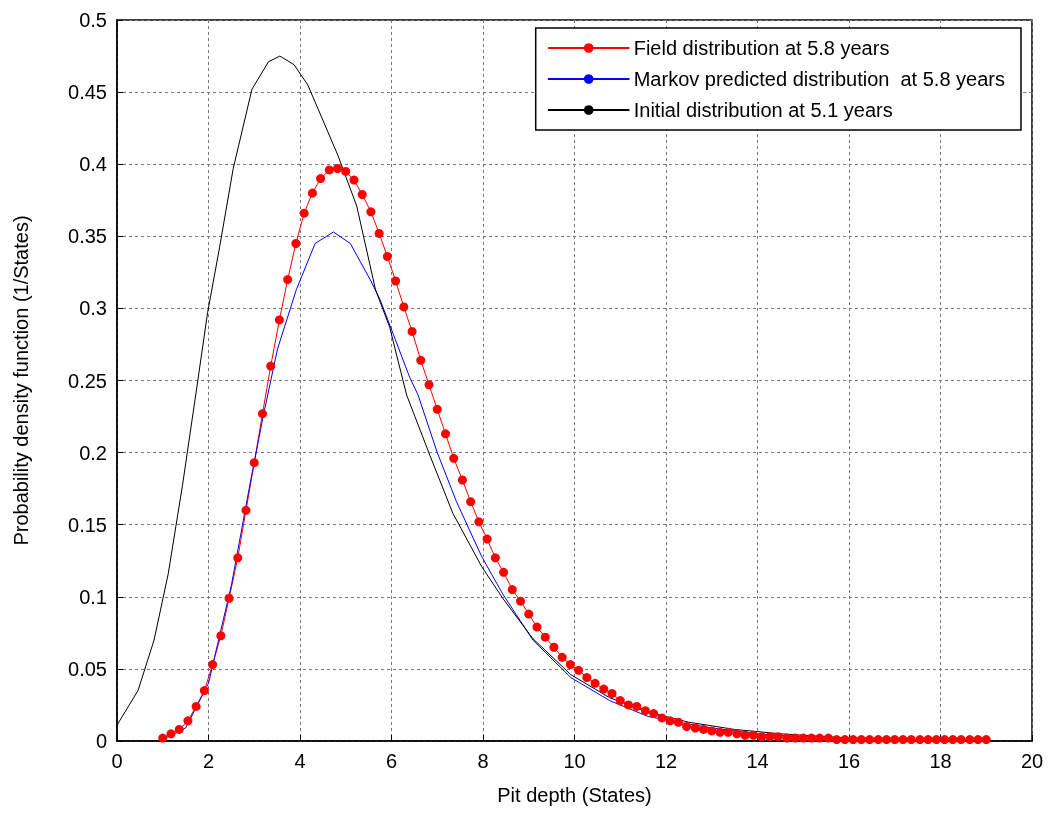  Describe the element at coordinates (483, 761) in the screenshot. I see `x-tick-label: 8` at that location.